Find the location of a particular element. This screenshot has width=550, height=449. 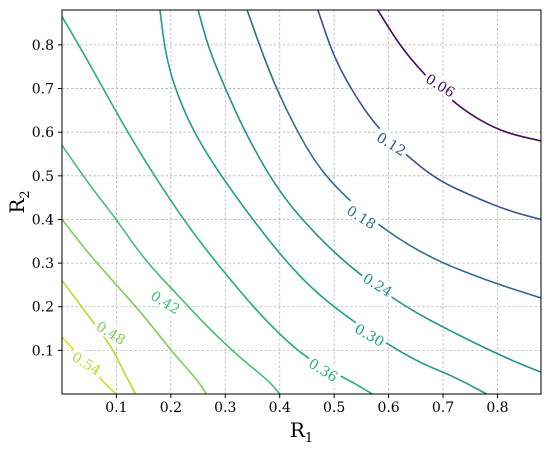

contour-line-0.06 is located at coordinates (459, 76).